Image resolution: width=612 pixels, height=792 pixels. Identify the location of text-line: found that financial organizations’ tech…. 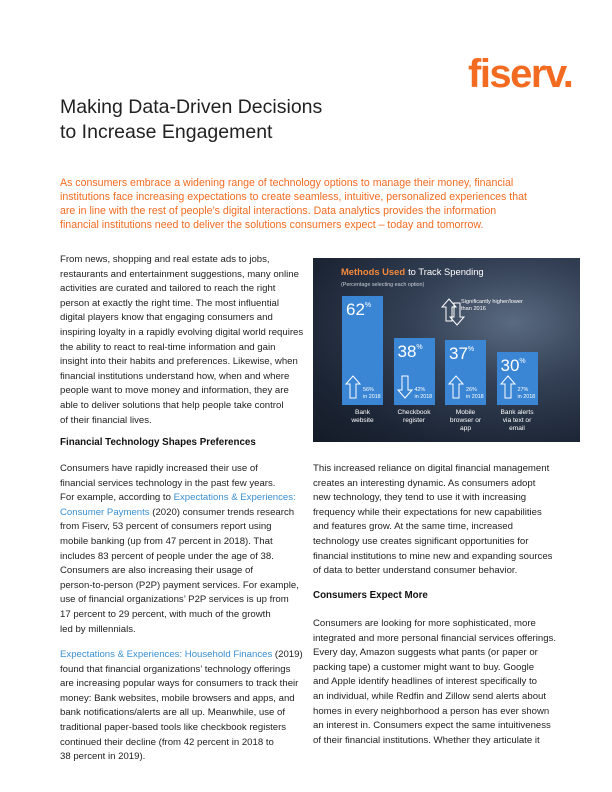
(175, 669).